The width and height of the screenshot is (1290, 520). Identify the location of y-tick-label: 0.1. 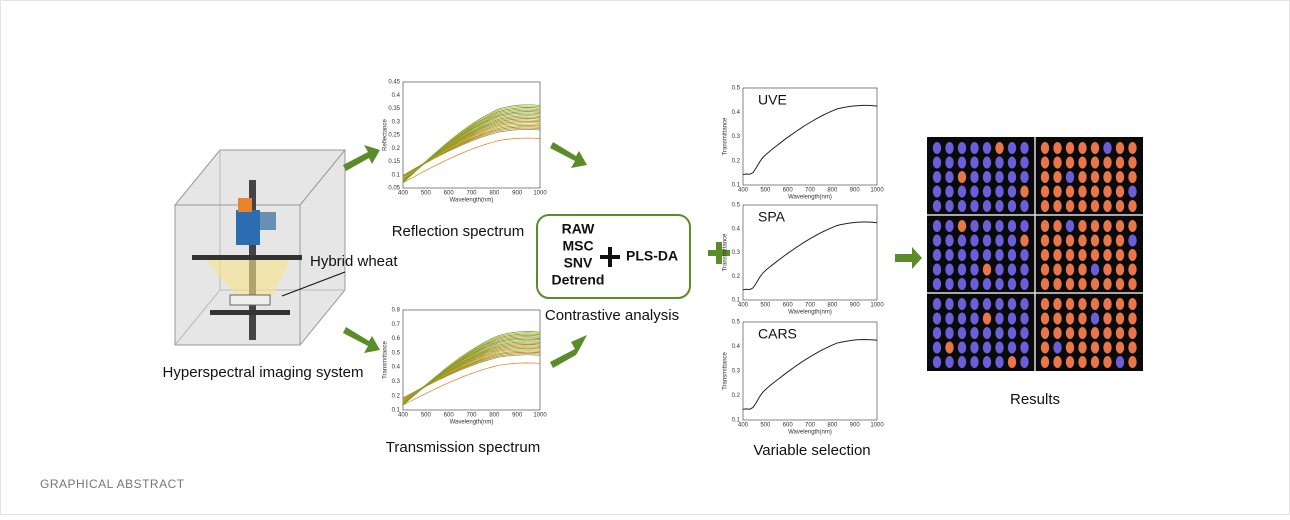
(736, 421).